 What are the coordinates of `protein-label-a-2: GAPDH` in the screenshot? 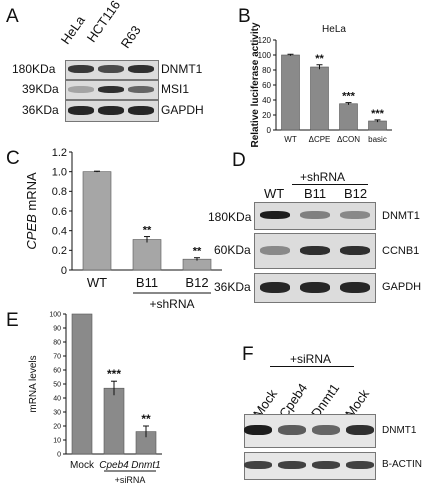 It's located at (182, 110).